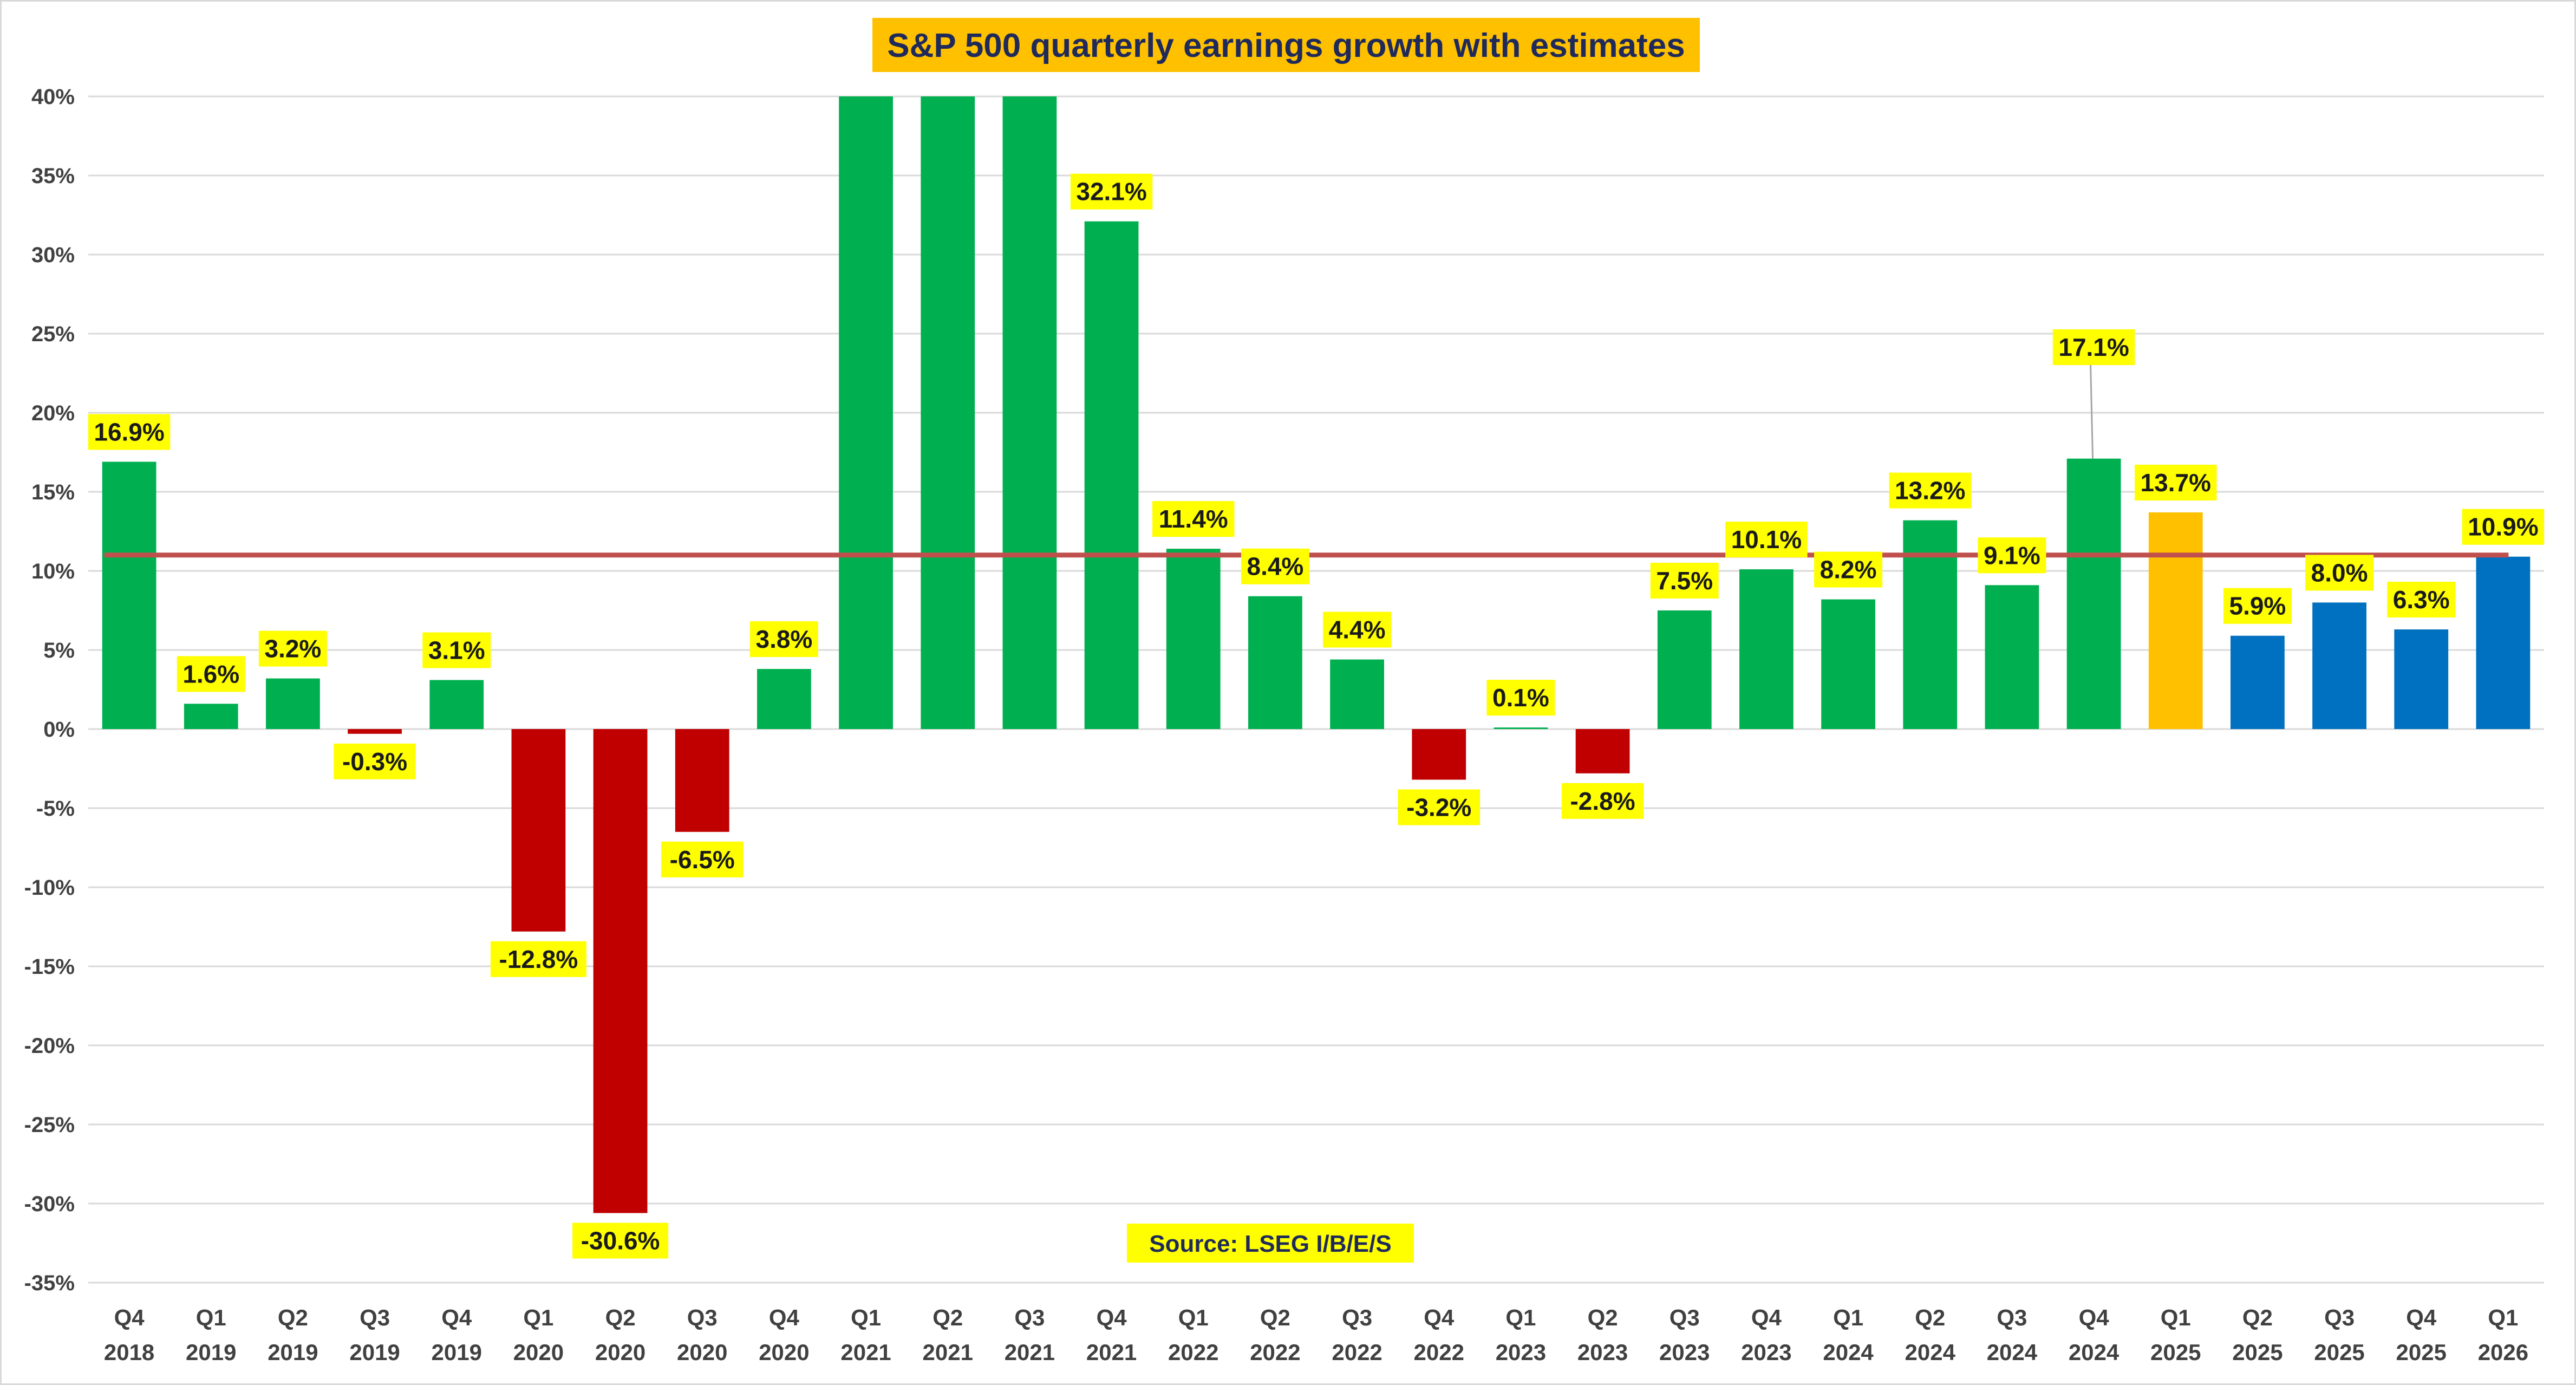 This screenshot has width=2576, height=1385. I want to click on y-tick-label: -5%, so click(55, 809).